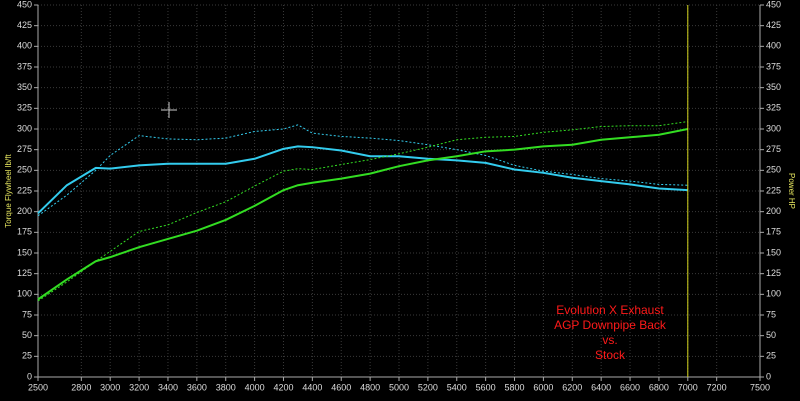 This screenshot has height=401, width=800. What do you see at coordinates (773, 25) in the screenshot?
I see `y2-tick-label: 425` at bounding box center [773, 25].